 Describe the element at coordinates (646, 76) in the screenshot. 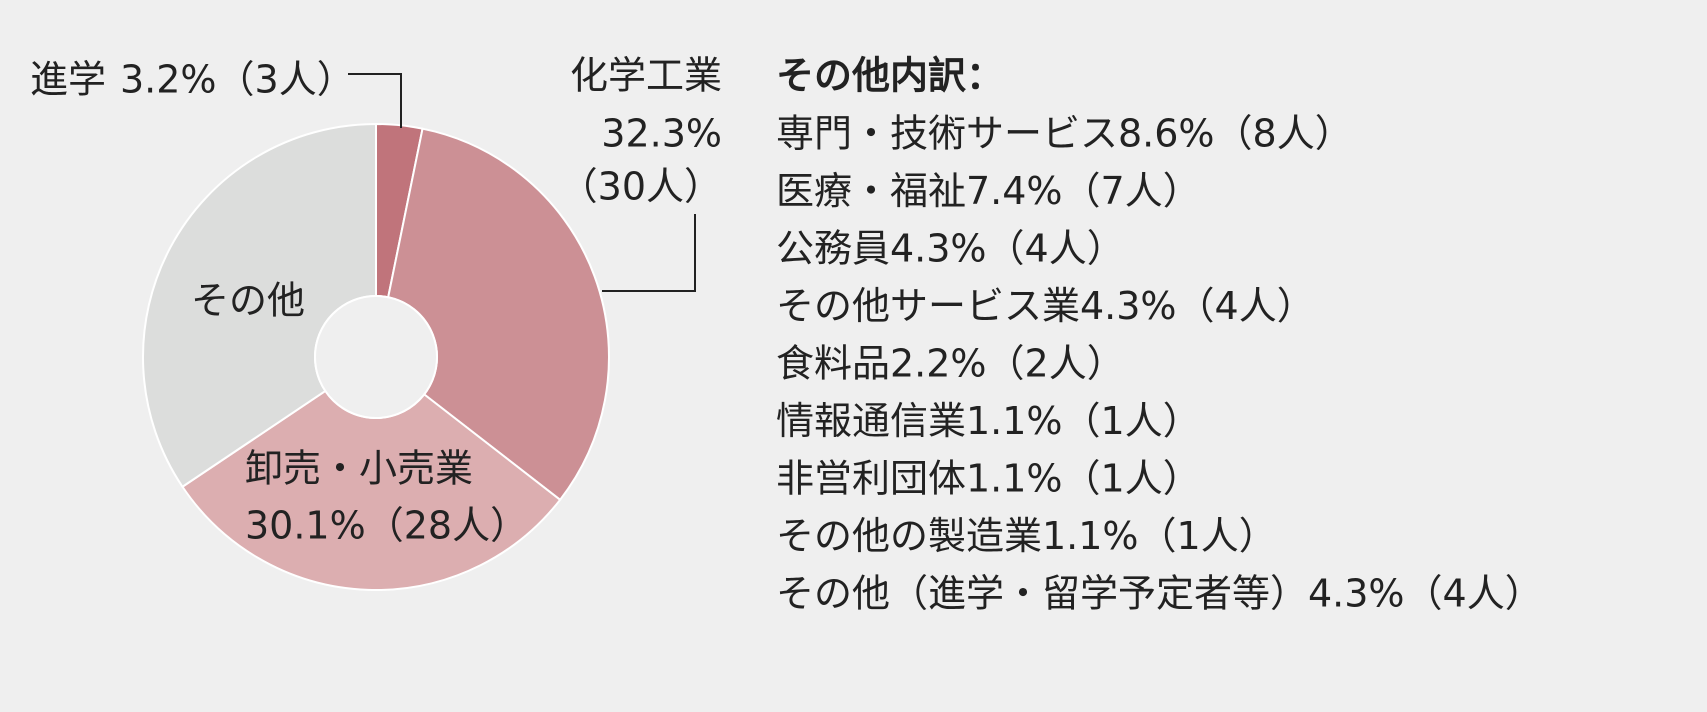

I see `slice-label: 化学工業` at that location.